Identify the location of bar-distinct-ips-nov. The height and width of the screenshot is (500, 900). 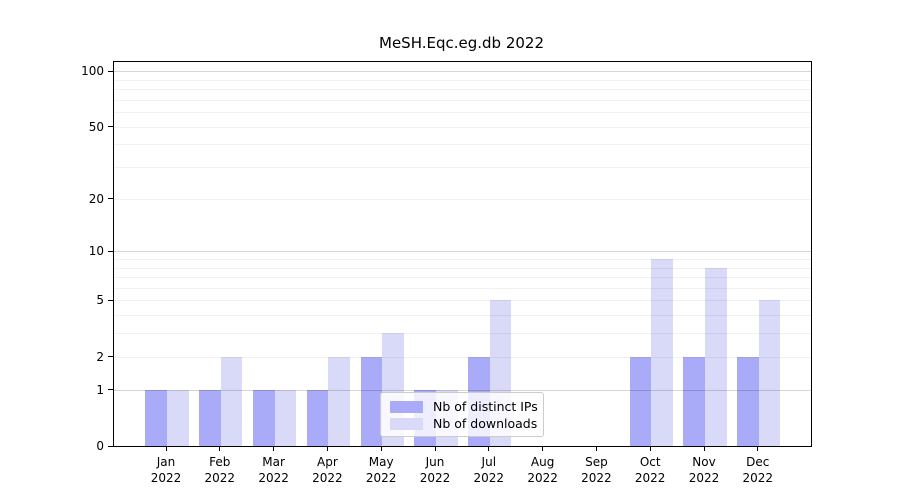
(694, 401).